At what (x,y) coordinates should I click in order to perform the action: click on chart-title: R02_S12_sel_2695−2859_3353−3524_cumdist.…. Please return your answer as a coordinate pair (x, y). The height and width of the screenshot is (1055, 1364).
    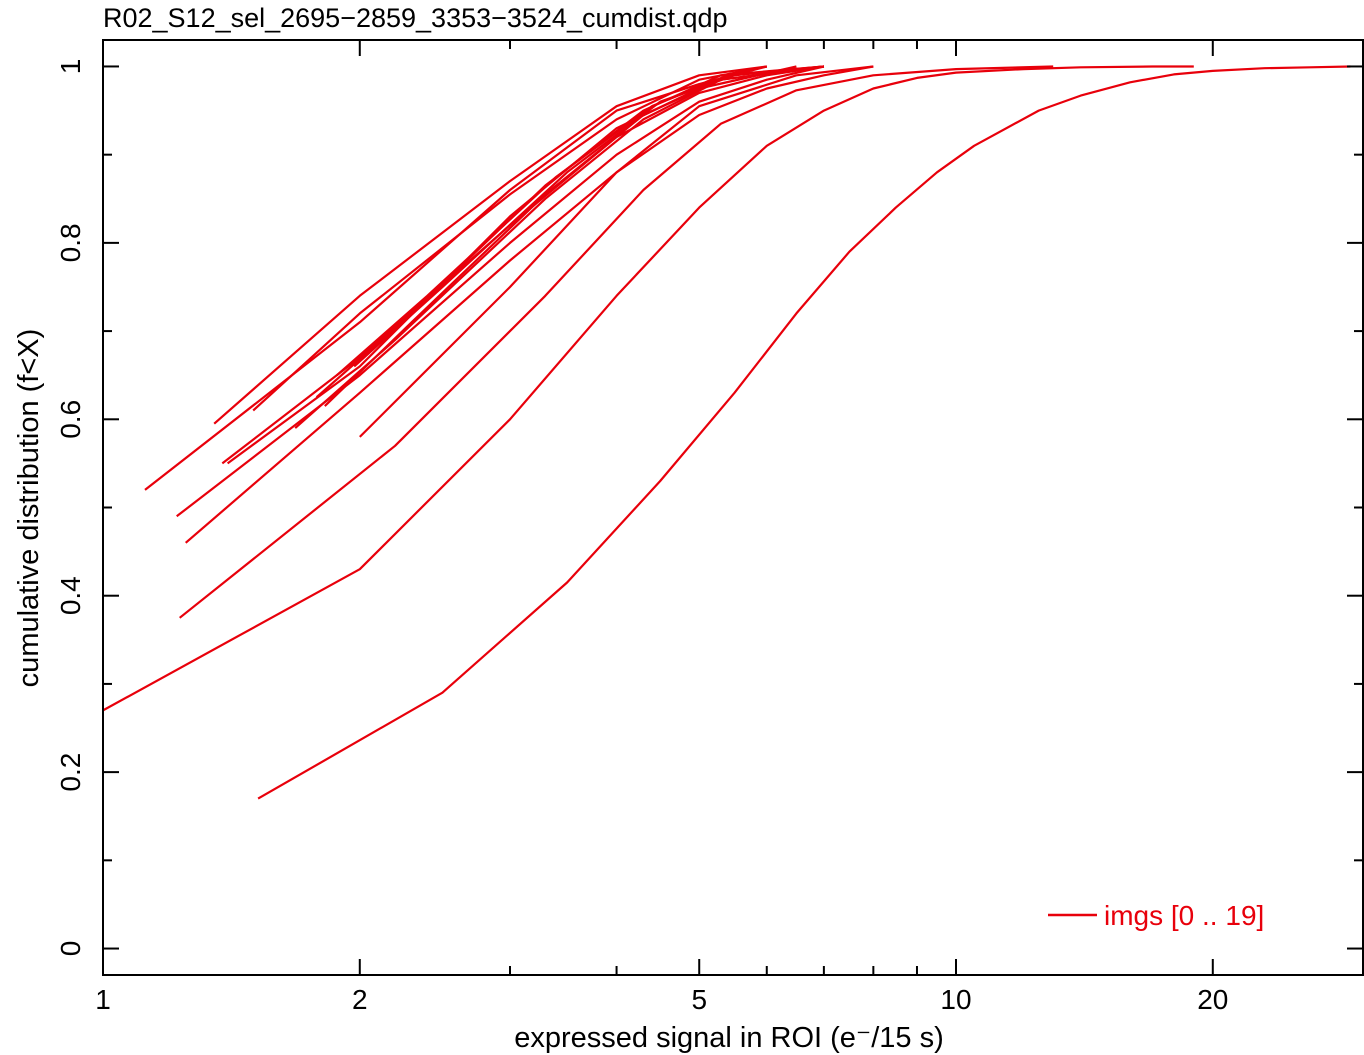
    Looking at the image, I should click on (415, 18).